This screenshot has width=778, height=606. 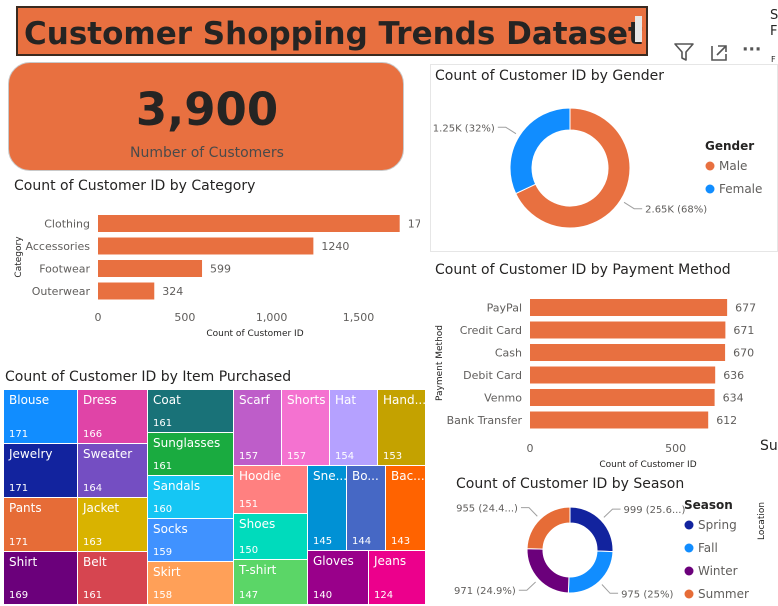 What do you see at coordinates (333, 34) in the screenshot?
I see `dashboard-title: Customer Shopping Trends Dataset` at bounding box center [333, 34].